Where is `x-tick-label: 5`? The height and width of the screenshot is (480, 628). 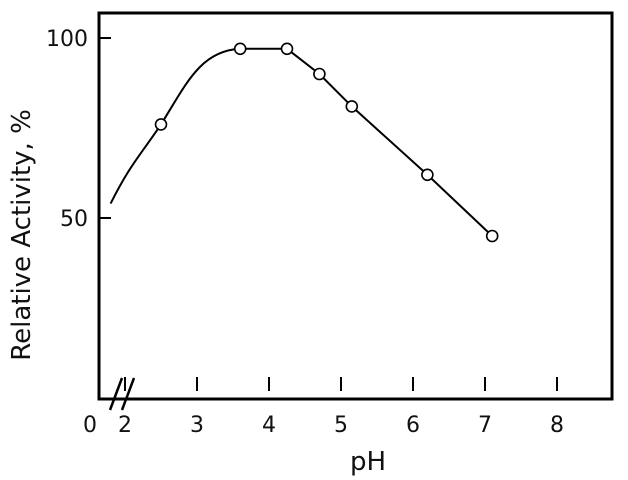 x-tick-label: 5 is located at coordinates (341, 425).